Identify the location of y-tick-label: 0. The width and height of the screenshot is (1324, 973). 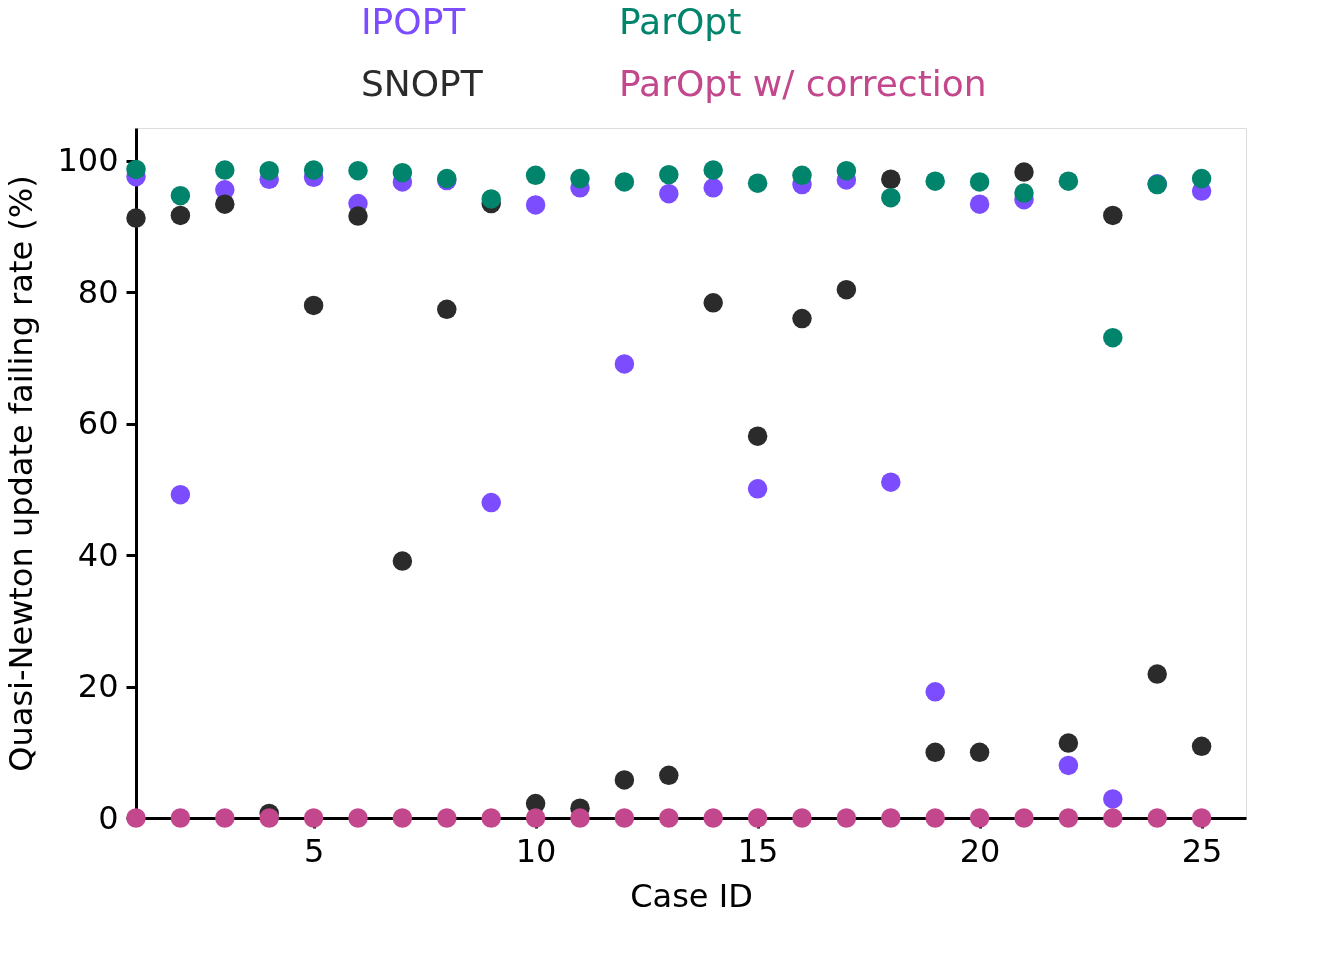
(108, 817).